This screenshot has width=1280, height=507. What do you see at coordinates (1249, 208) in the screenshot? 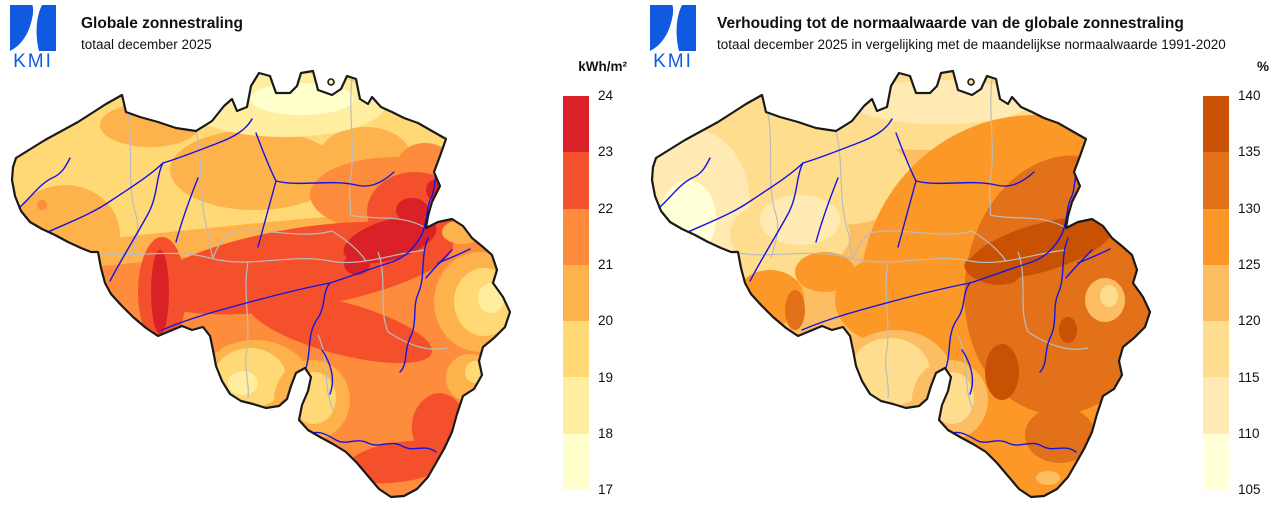
I see `scale-tick: 130` at bounding box center [1249, 208].